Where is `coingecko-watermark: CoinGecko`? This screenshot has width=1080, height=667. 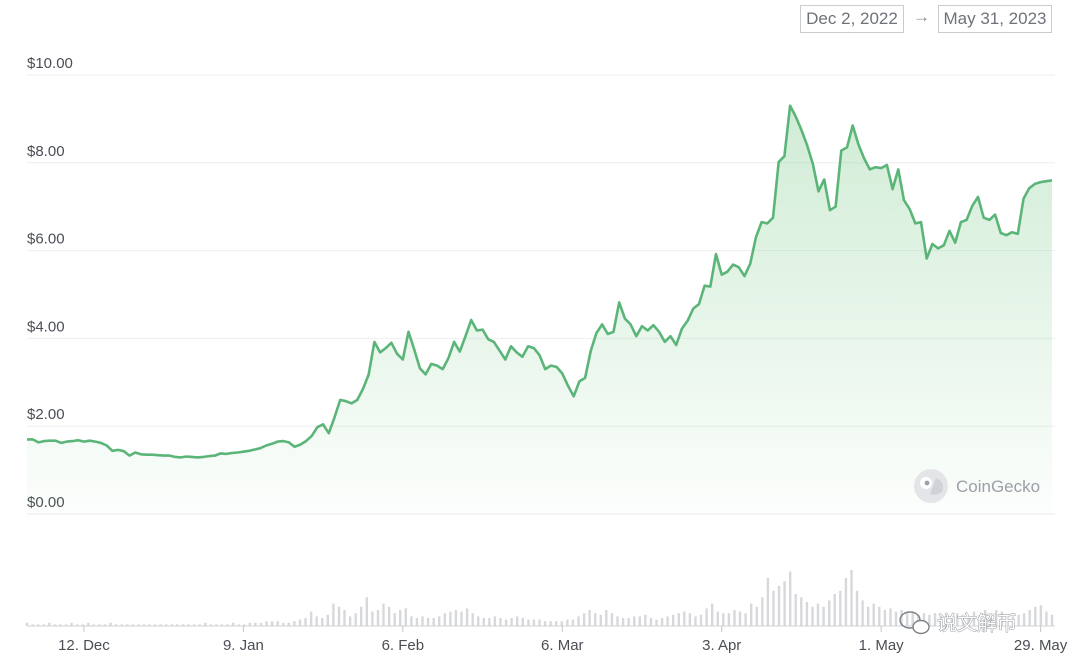 coingecko-watermark: CoinGecko is located at coordinates (977, 486).